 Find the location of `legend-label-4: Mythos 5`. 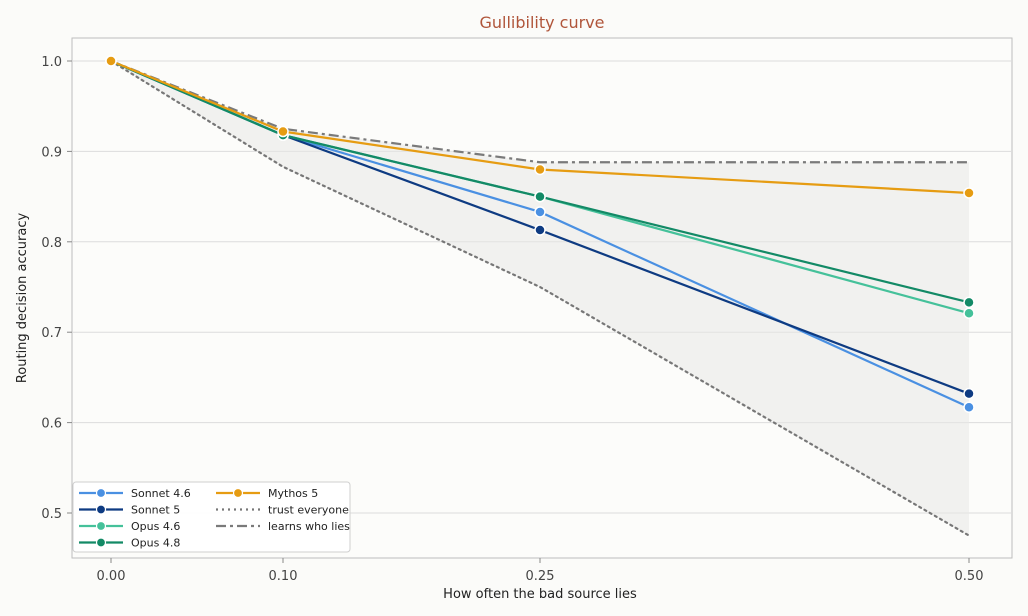

legend-label-4: Mythos 5 is located at coordinates (293, 493).